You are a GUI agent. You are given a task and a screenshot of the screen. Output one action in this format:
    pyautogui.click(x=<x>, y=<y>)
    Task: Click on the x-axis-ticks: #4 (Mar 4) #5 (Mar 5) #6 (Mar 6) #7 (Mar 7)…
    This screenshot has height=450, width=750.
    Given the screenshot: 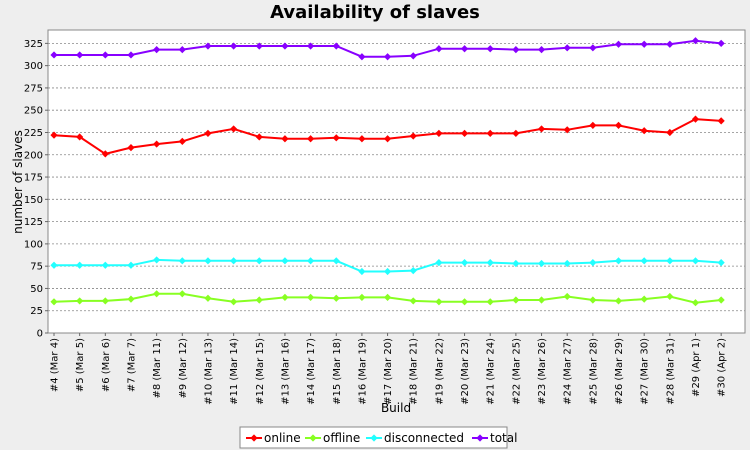 What is the action you would take?
    pyautogui.click(x=389, y=369)
    